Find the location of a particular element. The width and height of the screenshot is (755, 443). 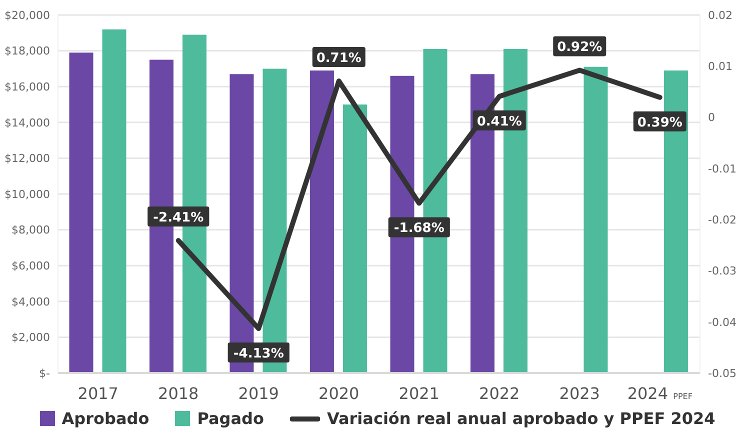

y-tick-label: $12,000 is located at coordinates (27, 159).